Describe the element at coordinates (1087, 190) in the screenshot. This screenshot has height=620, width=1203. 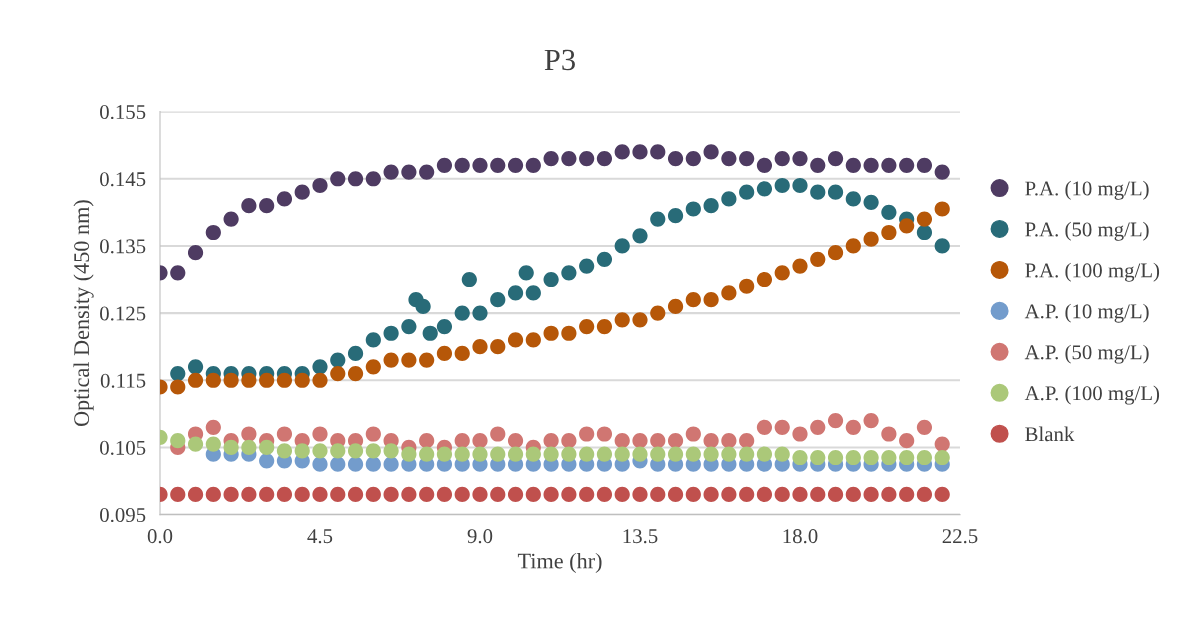
I see `legend-label: P.A. (10 mg/L)` at that location.